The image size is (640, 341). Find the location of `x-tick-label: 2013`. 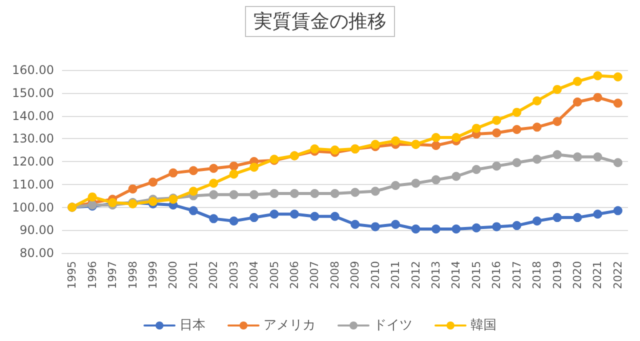

x-tick-label: 2013 is located at coordinates (435, 275).